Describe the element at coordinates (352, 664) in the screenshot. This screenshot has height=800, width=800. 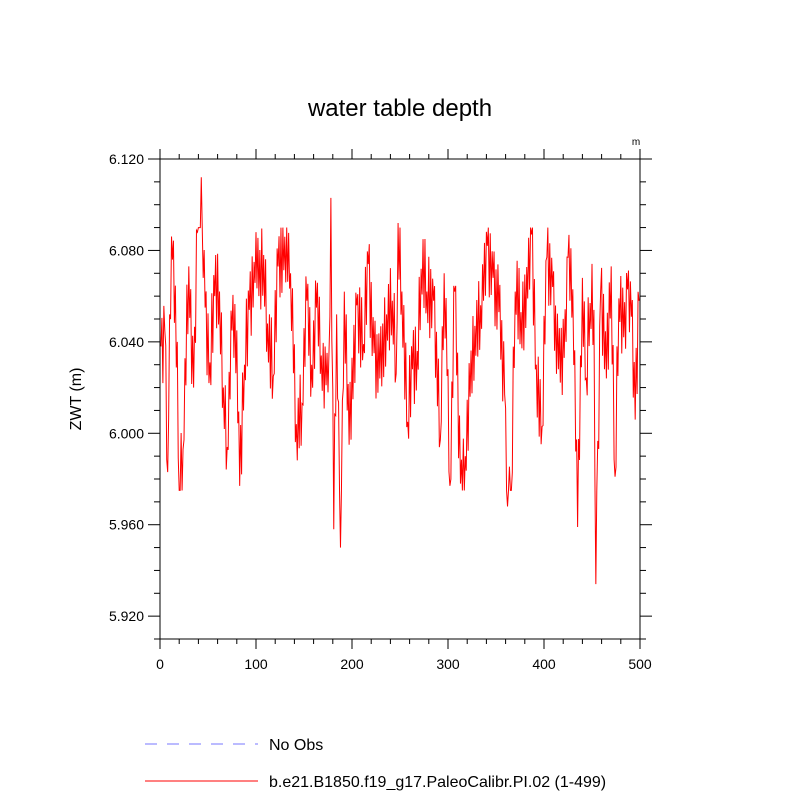
I see `x-tick-label: 200` at that location.